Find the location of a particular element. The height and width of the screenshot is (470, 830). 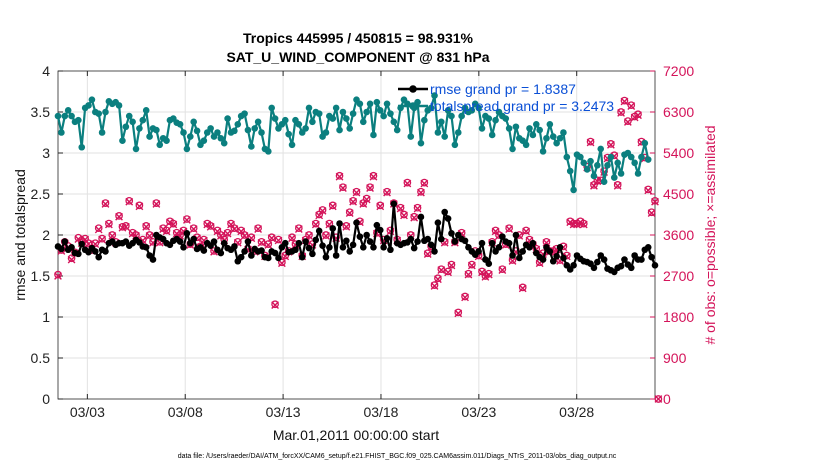

right-tick-label: 4500 is located at coordinates (678, 194).